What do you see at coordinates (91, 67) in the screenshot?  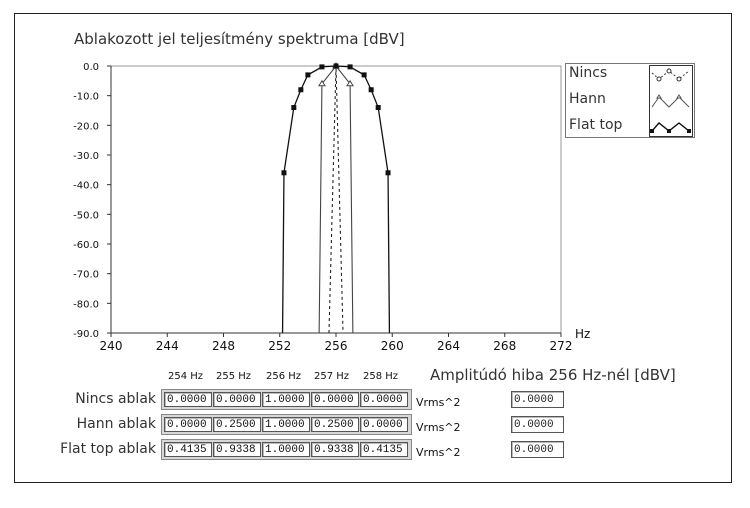 I see `y-tick-label: 0.0` at bounding box center [91, 67].